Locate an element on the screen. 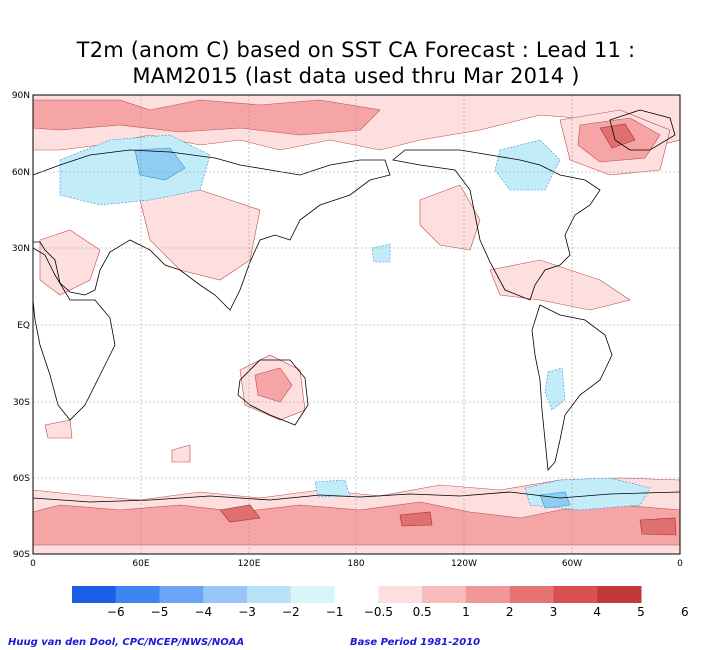  credit-text: Huug van den Dool, CPC/NCEP/NWS/NOAA is located at coordinates (126, 642).